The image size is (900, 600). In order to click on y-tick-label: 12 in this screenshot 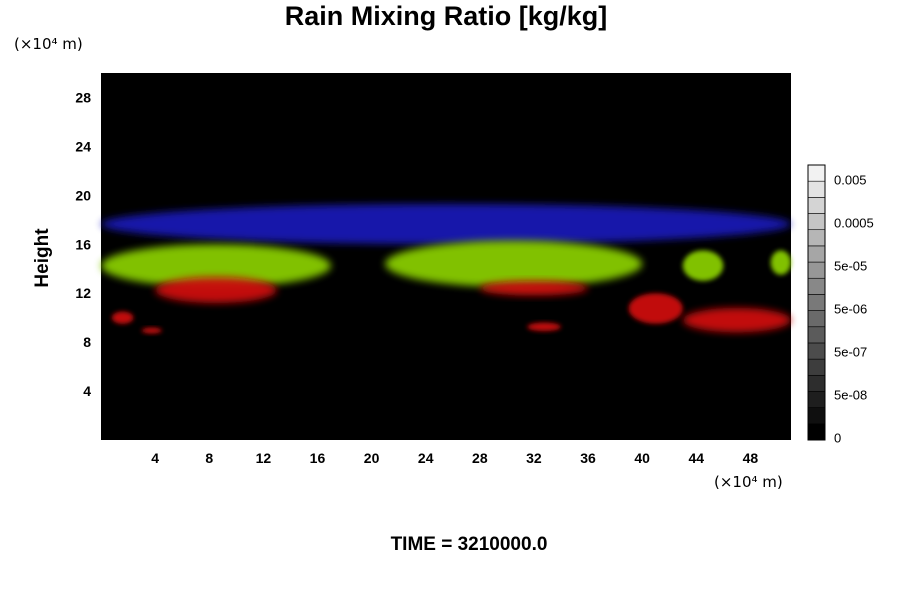, I will do `click(83, 293)`.